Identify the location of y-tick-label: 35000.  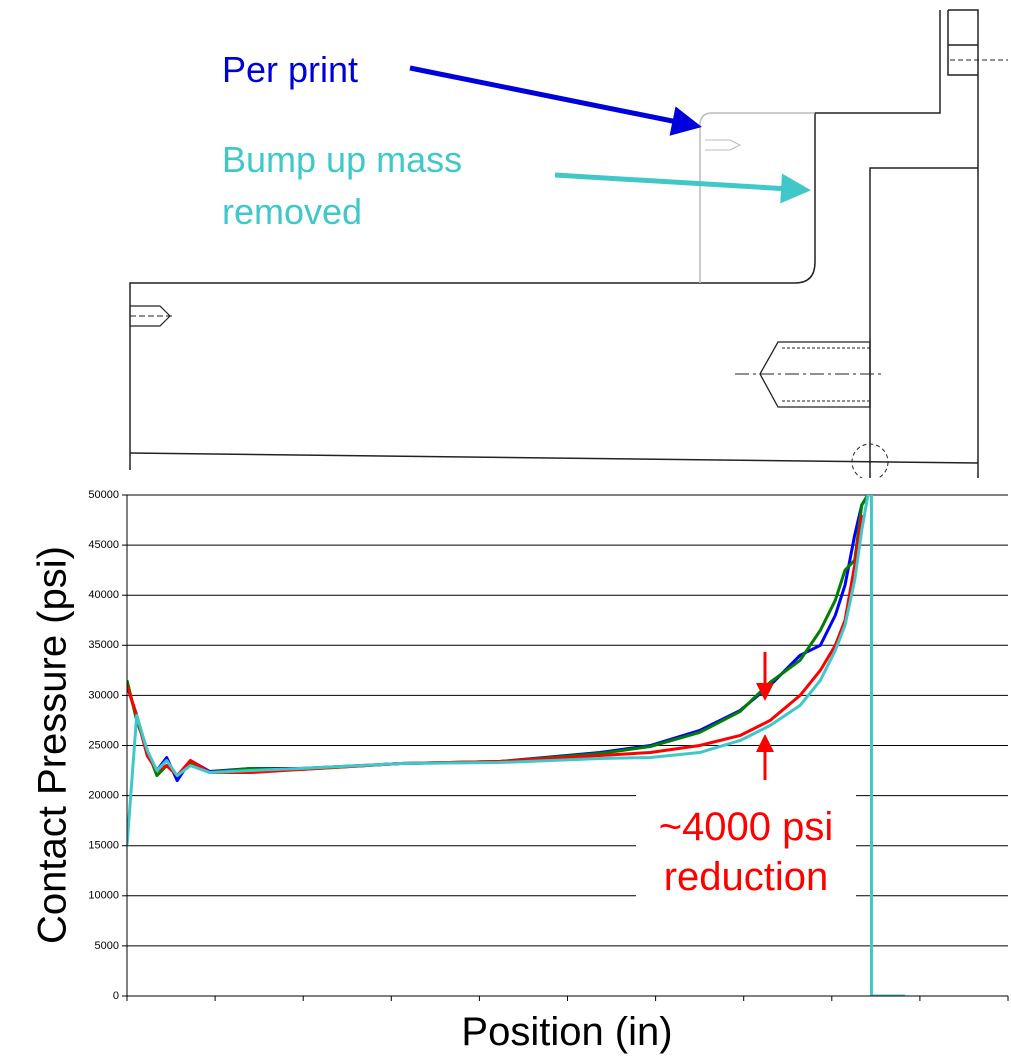
(103, 645).